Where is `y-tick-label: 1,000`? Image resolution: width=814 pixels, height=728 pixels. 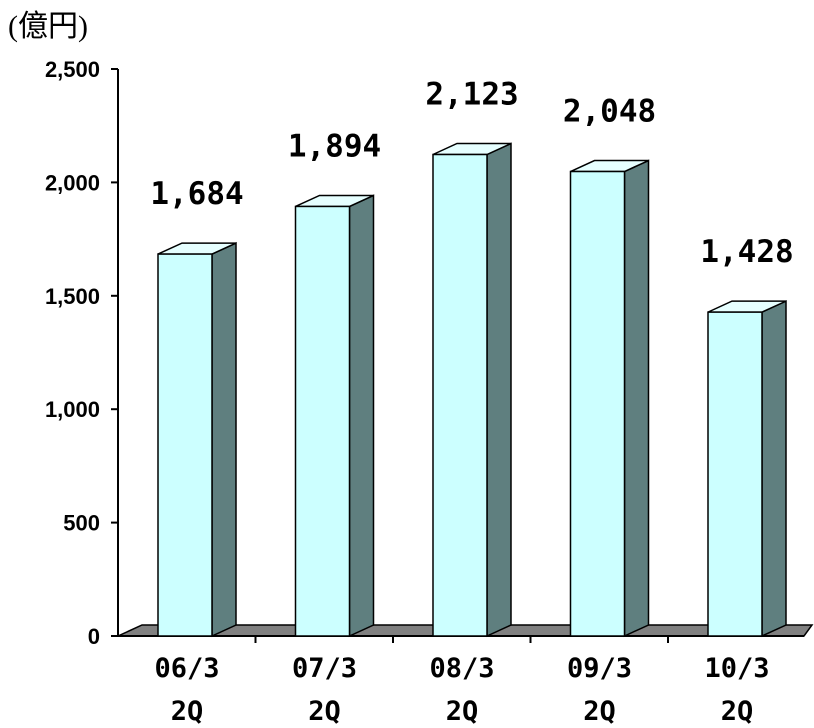 y-tick-label: 1,000 is located at coordinates (72, 409).